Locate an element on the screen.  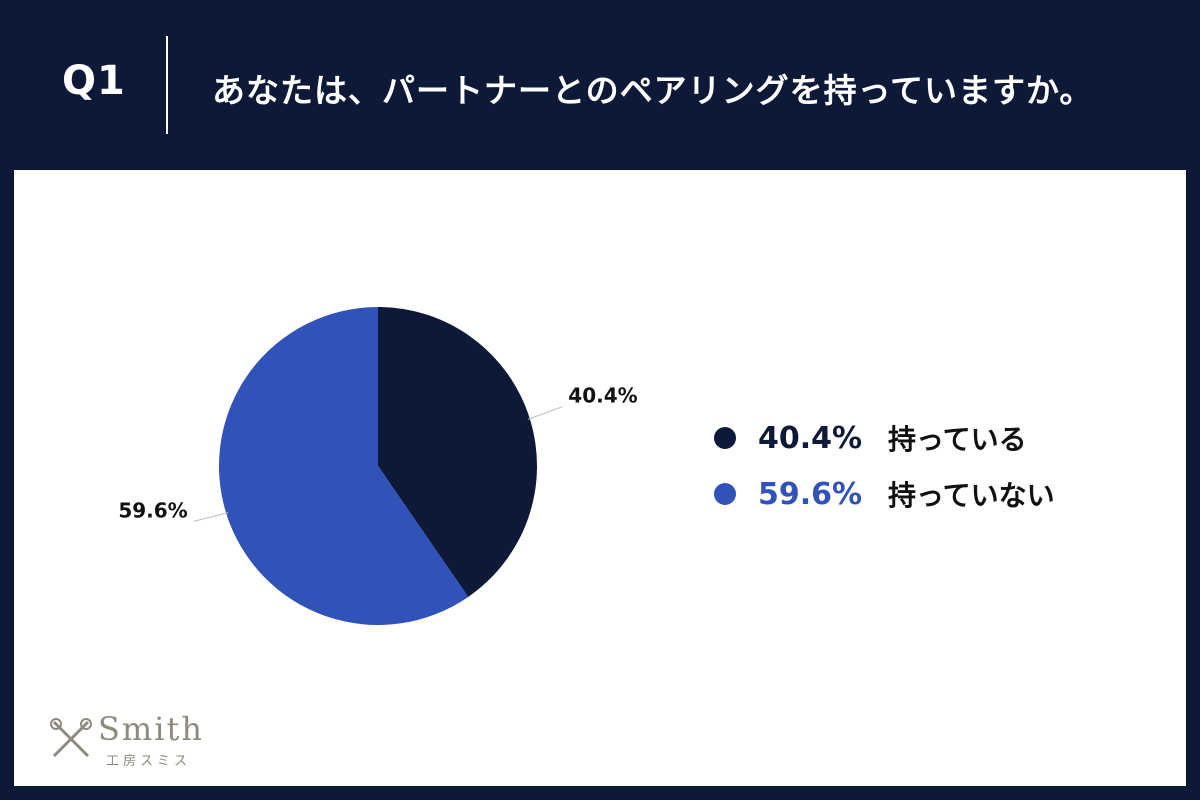
header-divider is located at coordinates (167, 85).